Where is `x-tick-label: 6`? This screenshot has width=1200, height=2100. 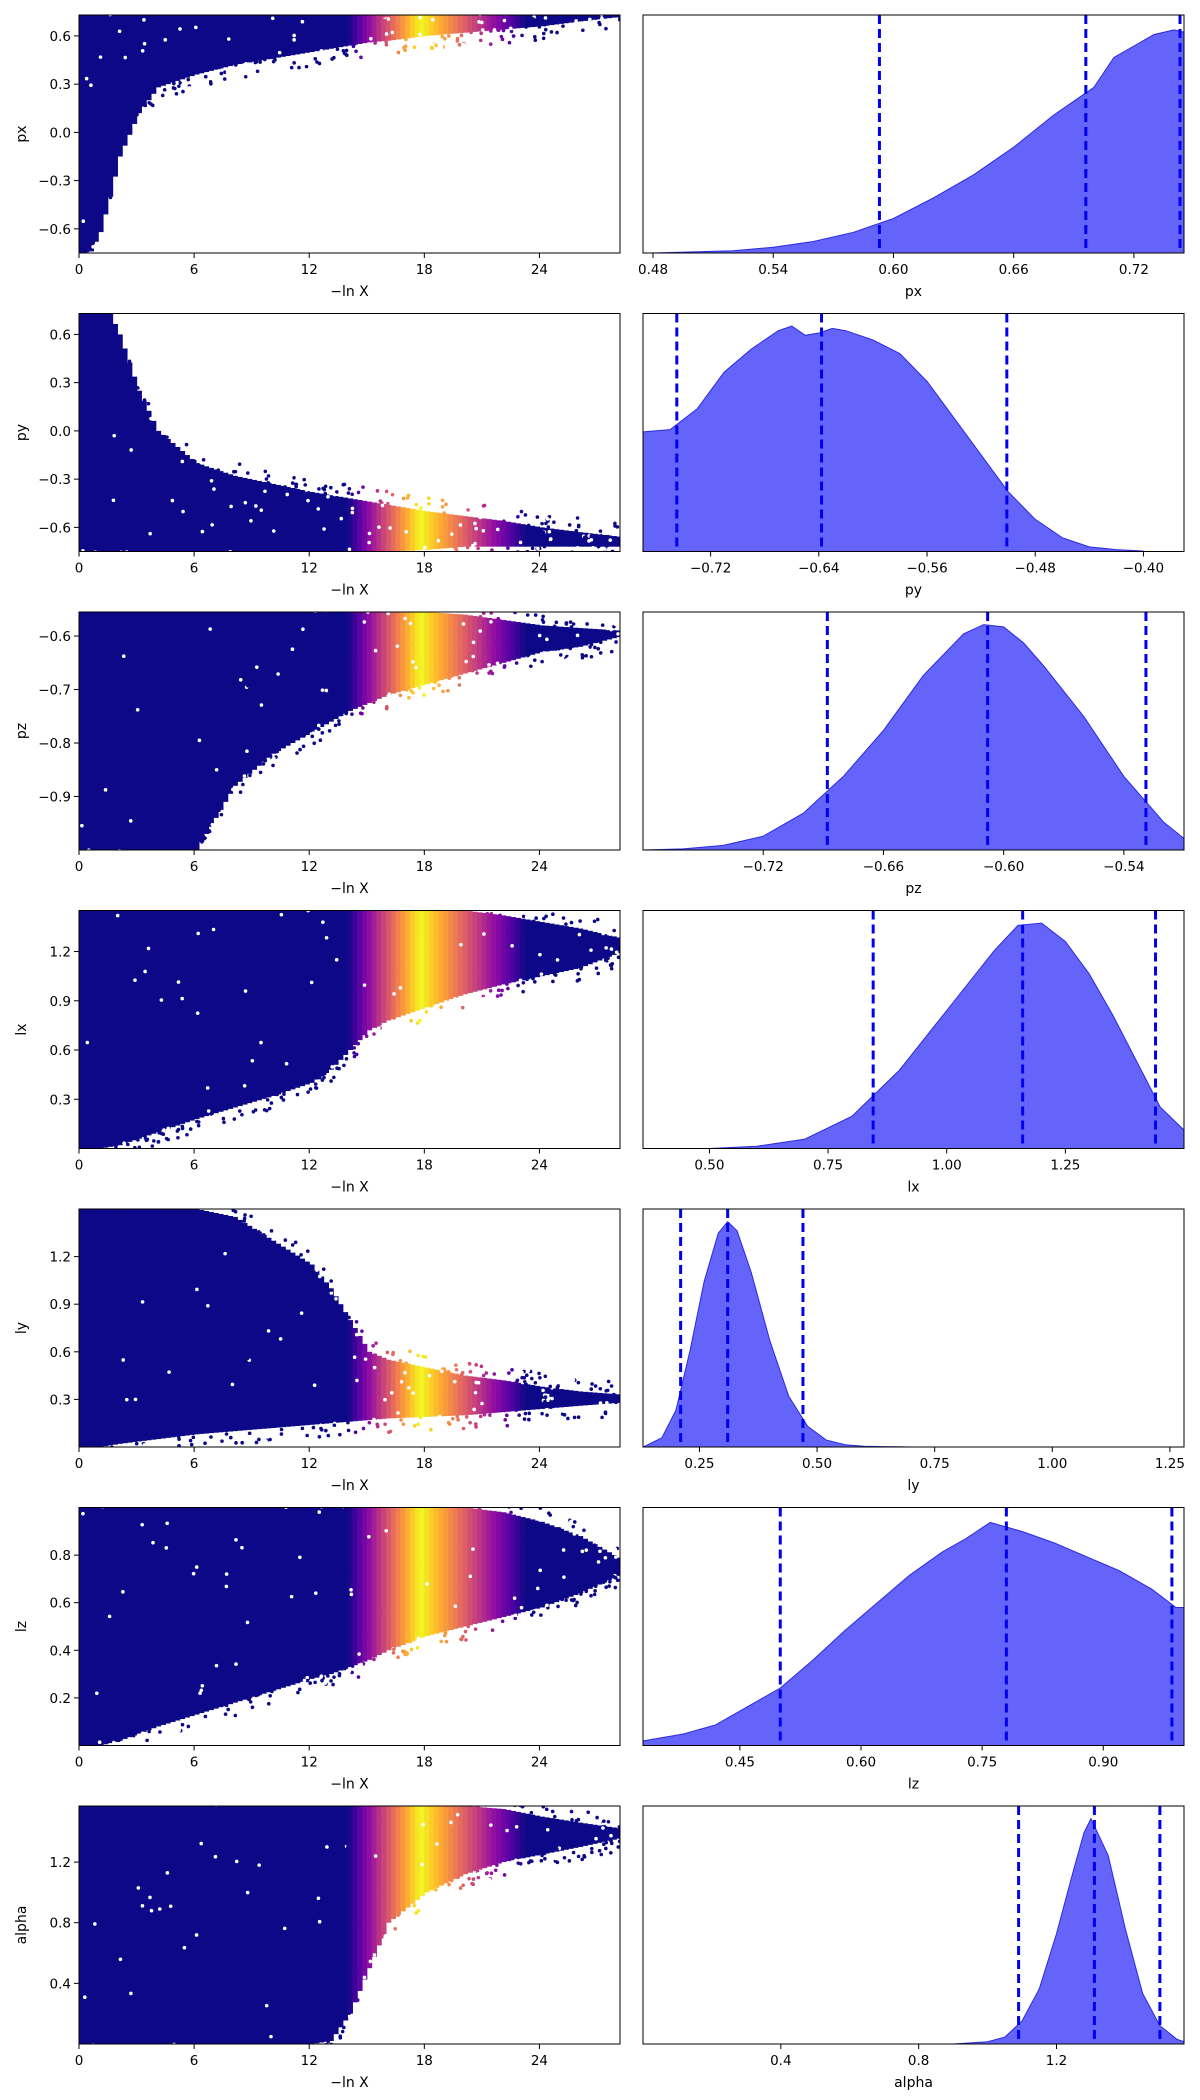 x-tick-label: 6 is located at coordinates (194, 569).